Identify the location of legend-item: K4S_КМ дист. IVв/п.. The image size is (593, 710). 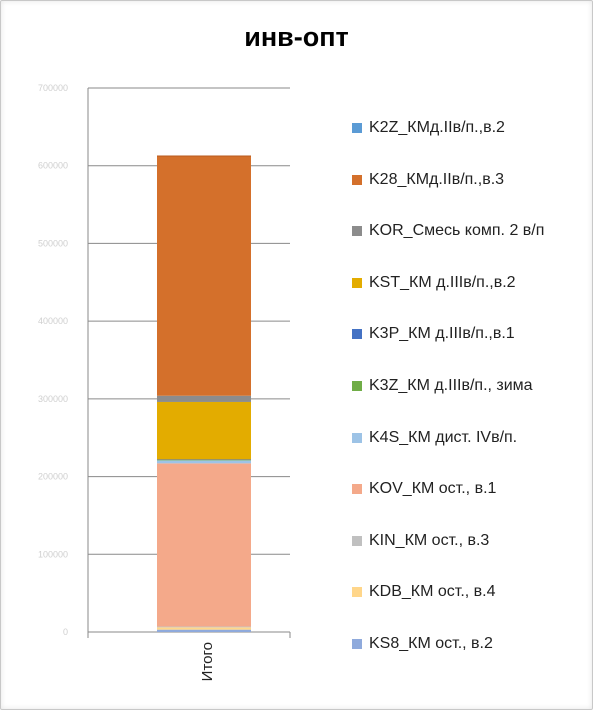
(434, 438).